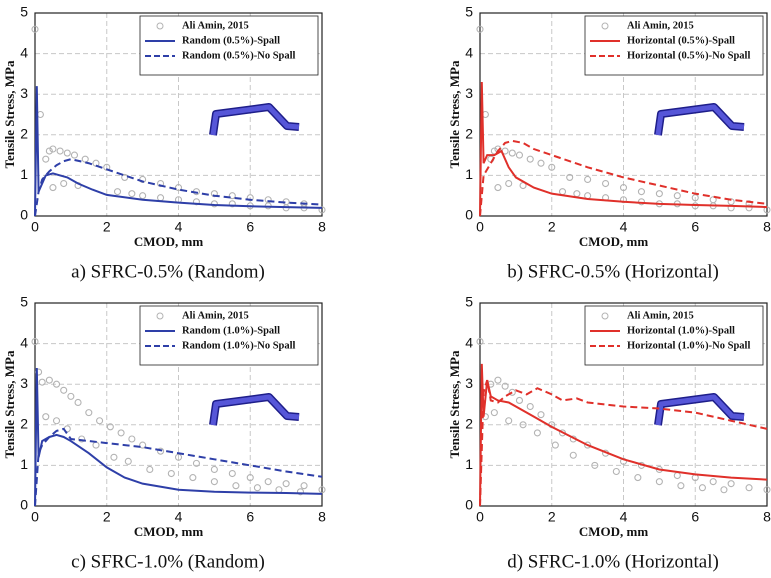  What do you see at coordinates (250, 227) in the screenshot?
I see `x-tick-label: 6` at bounding box center [250, 227].